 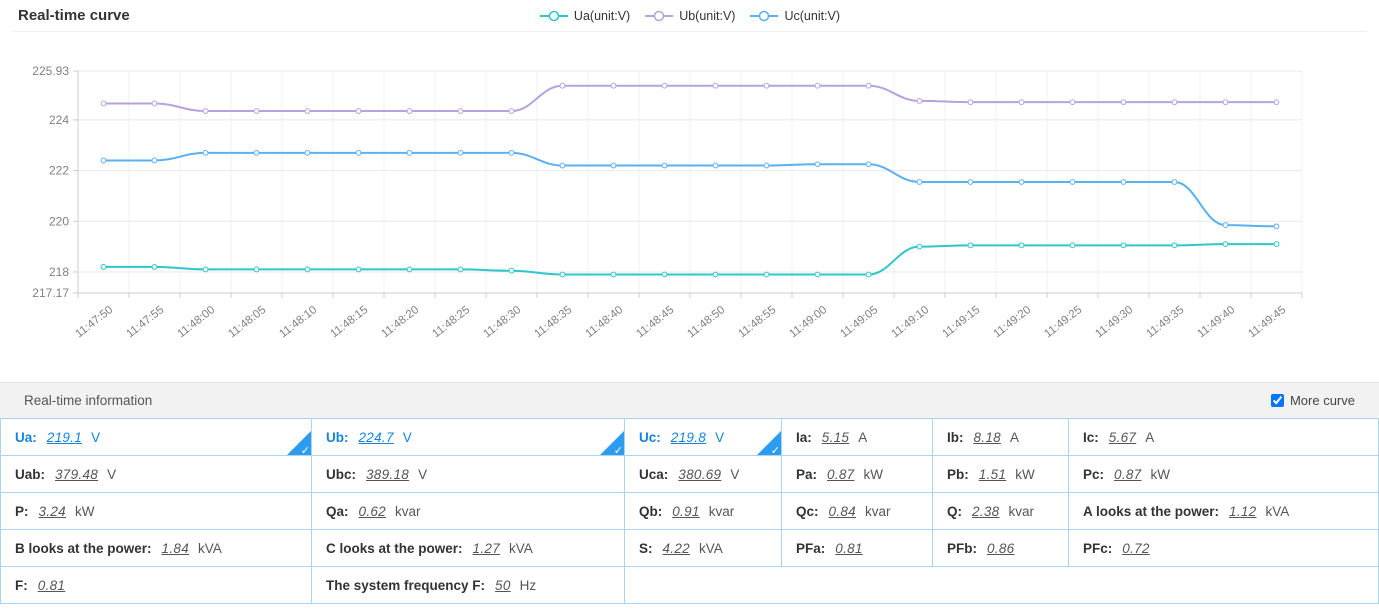 I want to click on info-cell-pfb: PFb: 0.86, so click(x=1001, y=548).